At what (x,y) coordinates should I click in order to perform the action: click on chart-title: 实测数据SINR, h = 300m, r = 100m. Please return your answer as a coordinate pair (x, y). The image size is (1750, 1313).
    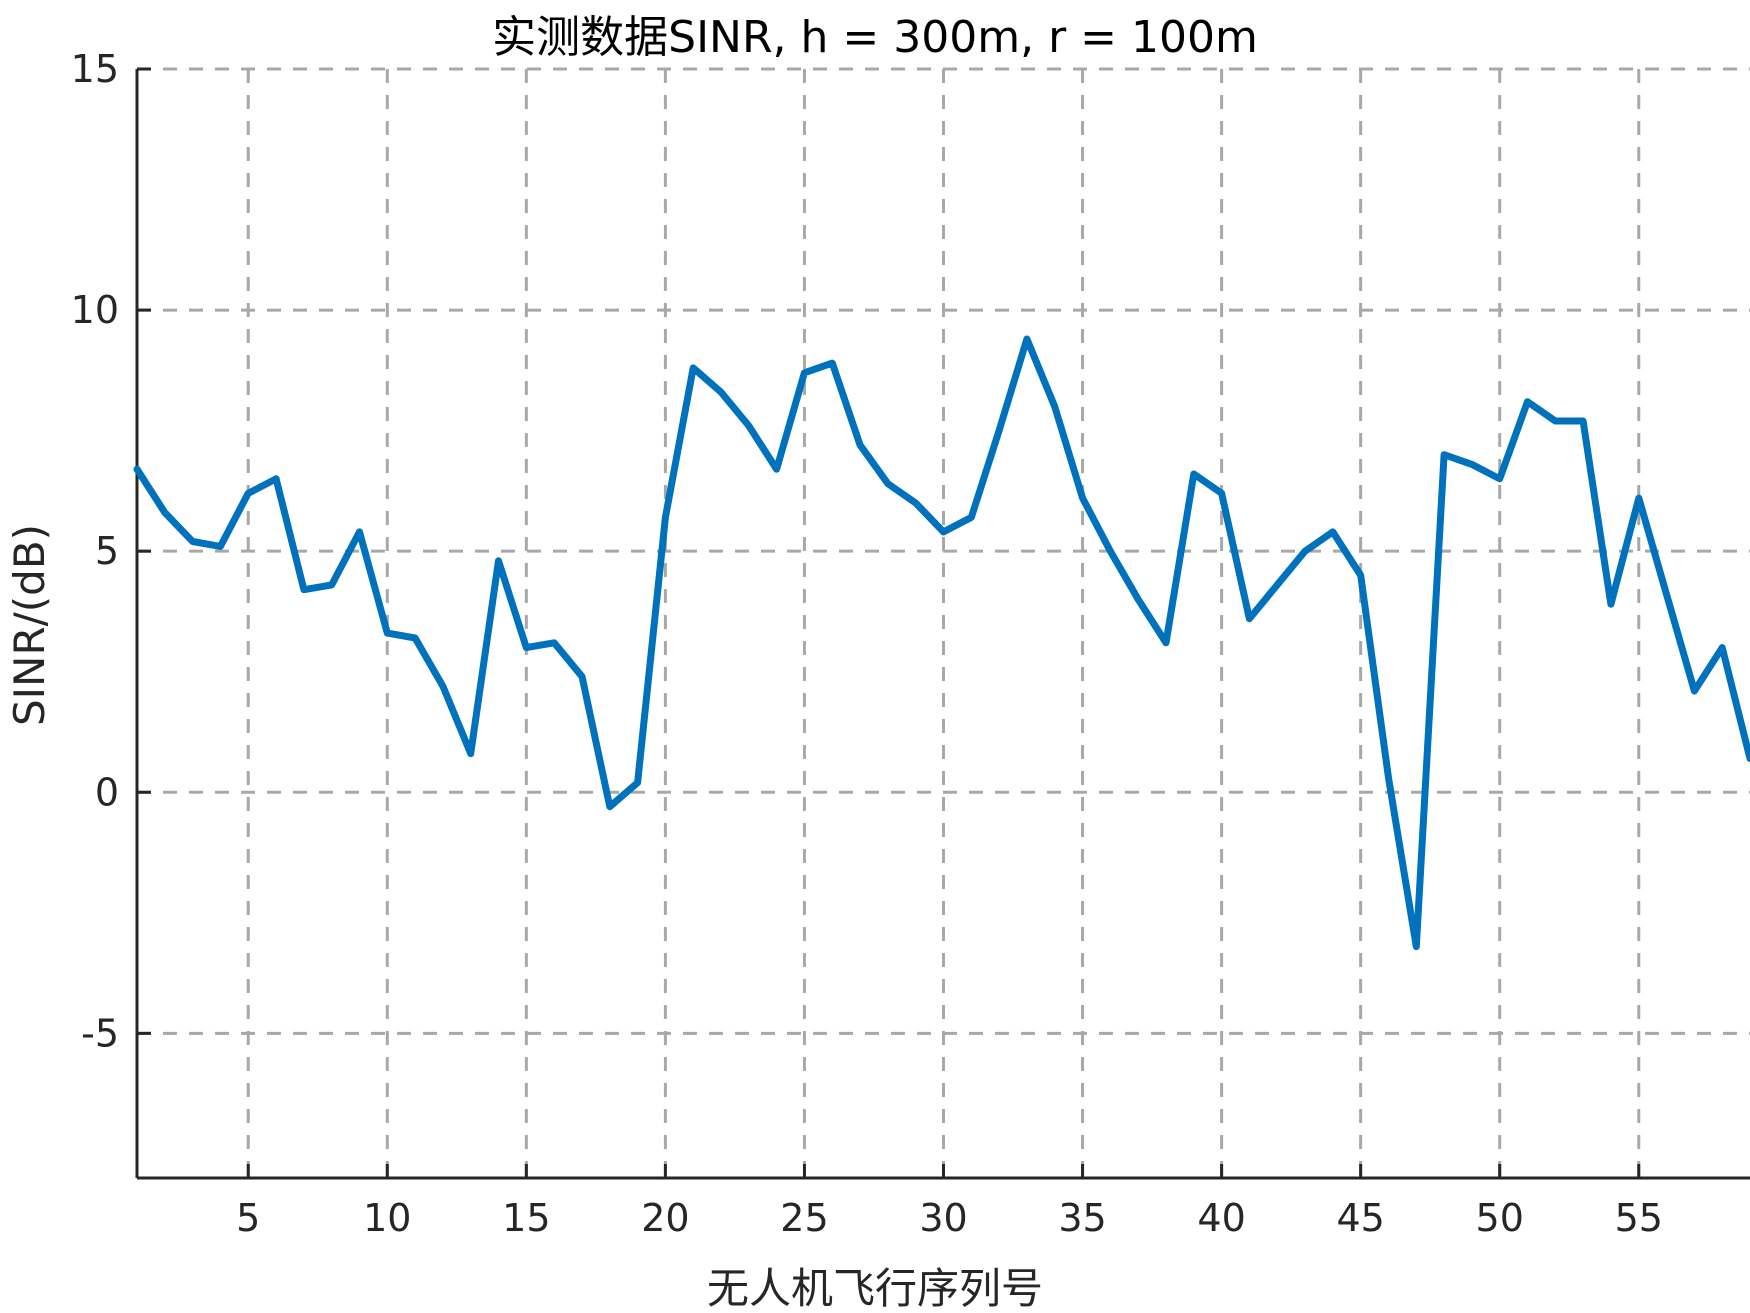
    Looking at the image, I should click on (875, 37).